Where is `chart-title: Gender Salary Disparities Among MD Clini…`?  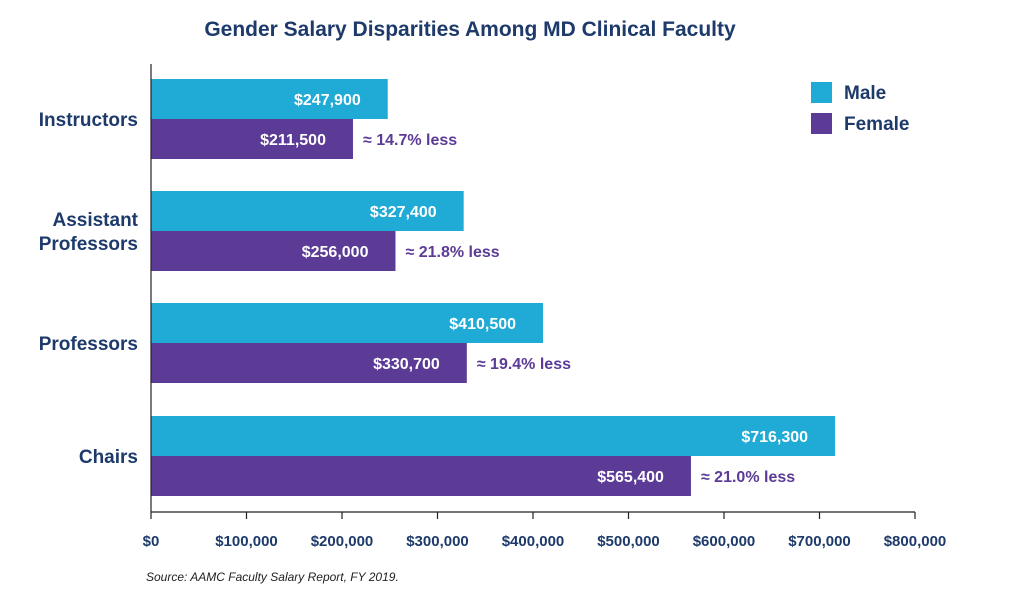 chart-title: Gender Salary Disparities Among MD Clini… is located at coordinates (470, 29).